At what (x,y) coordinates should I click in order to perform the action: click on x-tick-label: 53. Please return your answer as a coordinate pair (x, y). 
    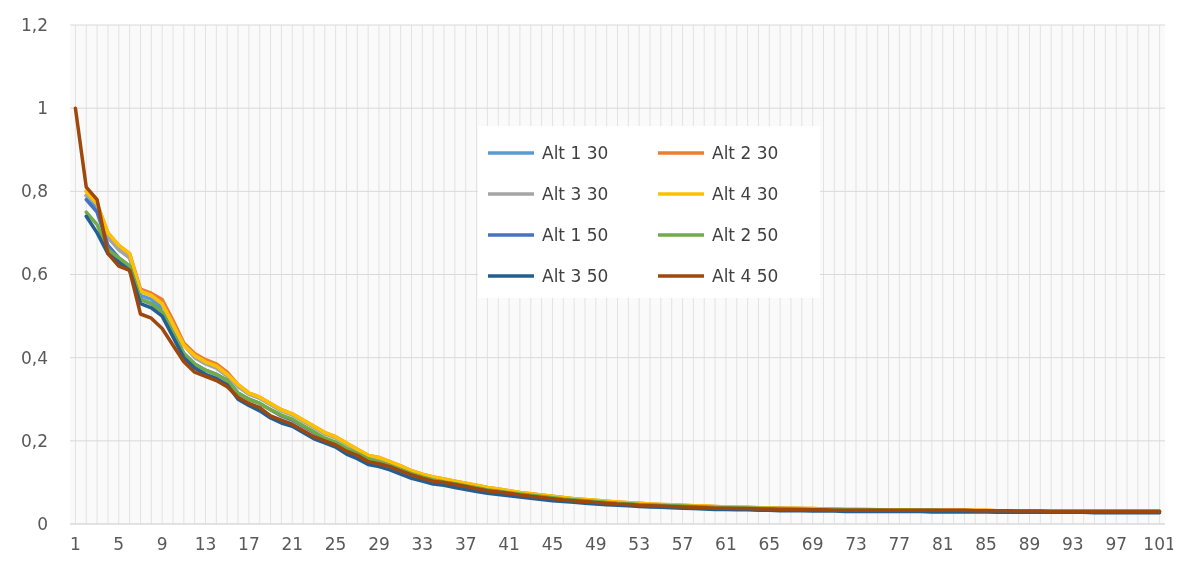
    Looking at the image, I should click on (639, 544).